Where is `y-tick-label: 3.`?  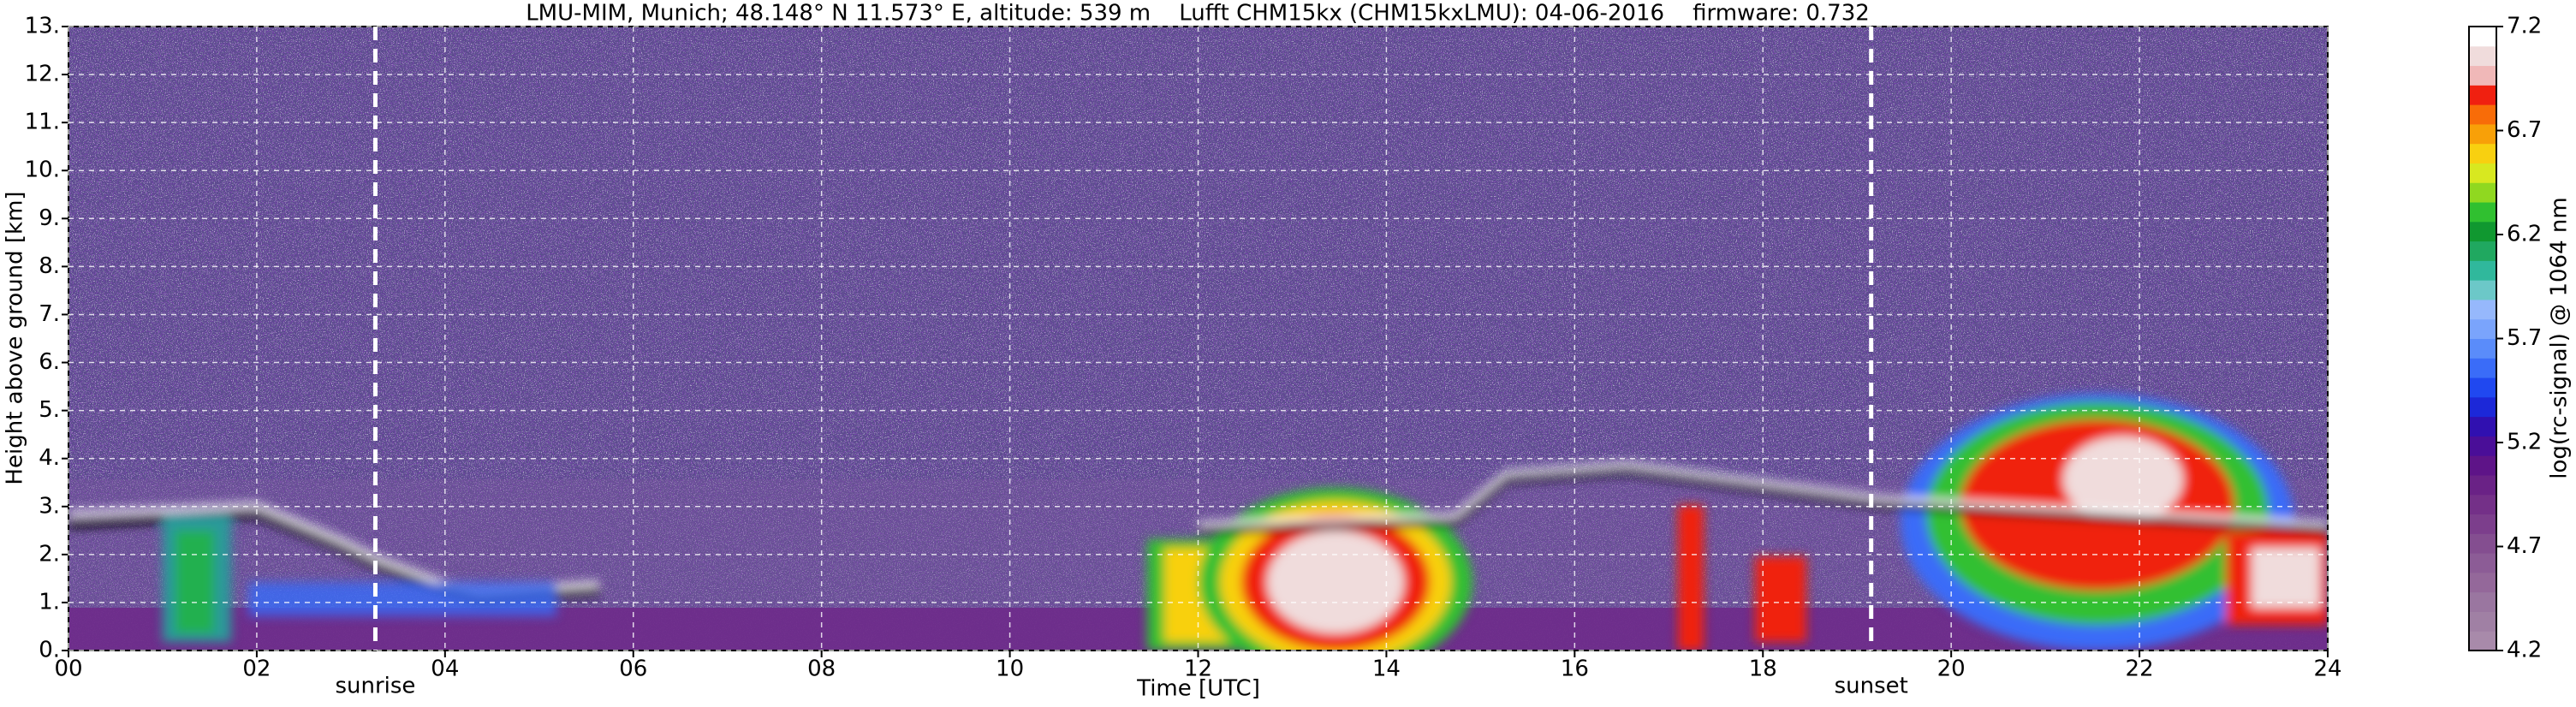 y-tick-label: 3. is located at coordinates (49, 506).